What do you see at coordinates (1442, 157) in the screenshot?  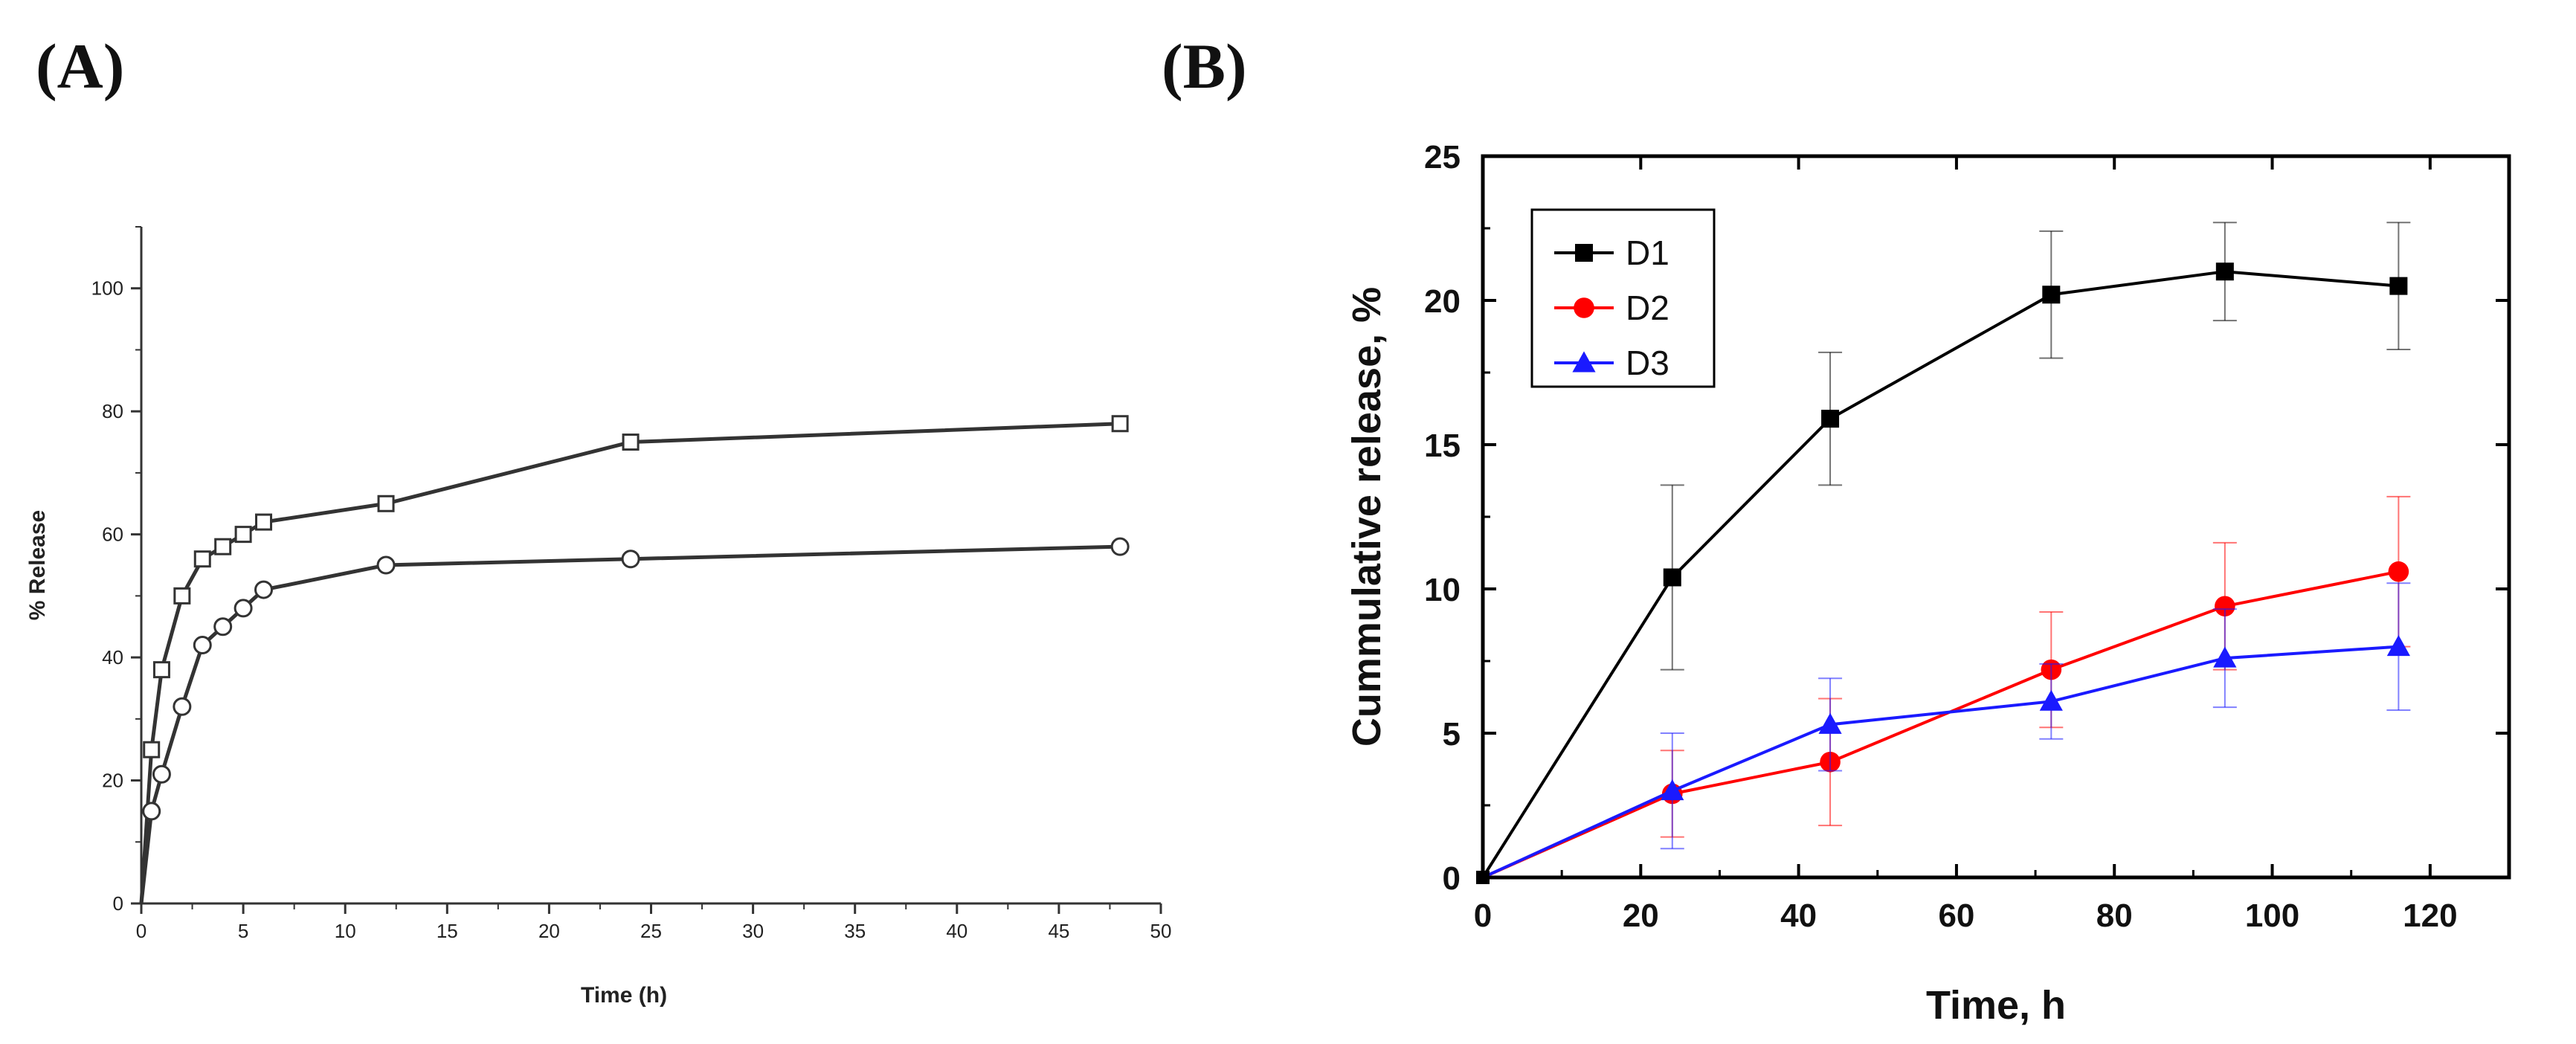 I see `panel-b-y-tick-label: 25` at bounding box center [1442, 157].